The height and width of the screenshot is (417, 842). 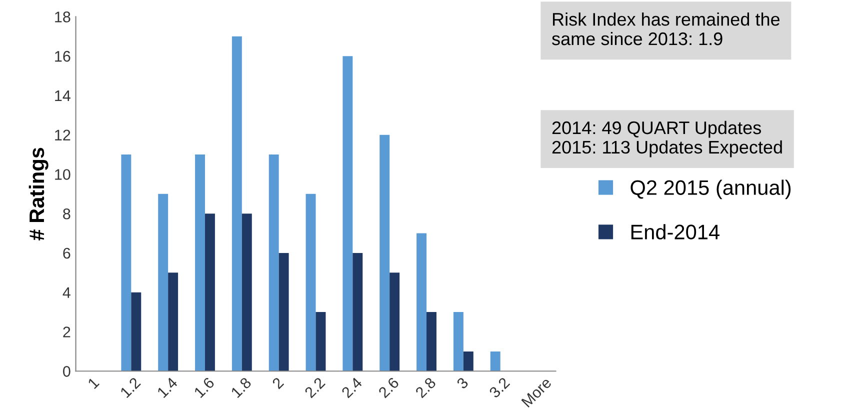 What do you see at coordinates (62, 95) in the screenshot?
I see `y-tick-label: 14` at bounding box center [62, 95].